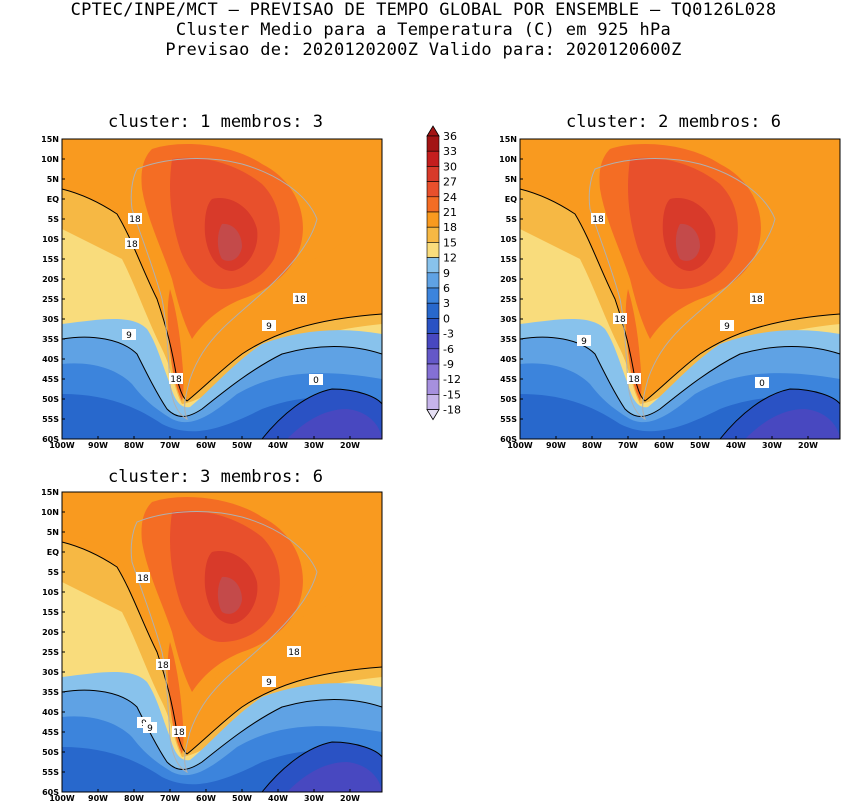 The image size is (847, 803). What do you see at coordinates (448, 349) in the screenshot?
I see `colorbar-label: -6` at bounding box center [448, 349].